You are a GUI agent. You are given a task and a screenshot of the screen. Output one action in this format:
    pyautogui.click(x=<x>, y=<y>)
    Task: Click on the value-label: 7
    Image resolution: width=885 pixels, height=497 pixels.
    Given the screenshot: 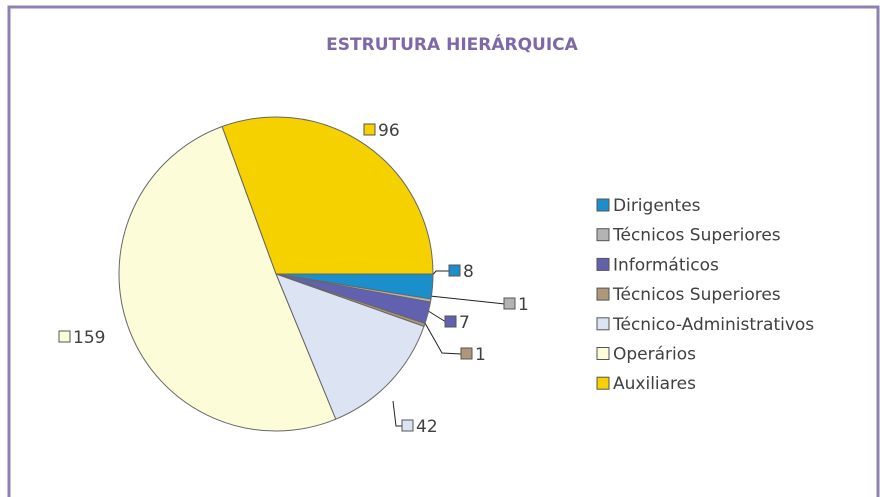 What is the action you would take?
    pyautogui.click(x=464, y=323)
    